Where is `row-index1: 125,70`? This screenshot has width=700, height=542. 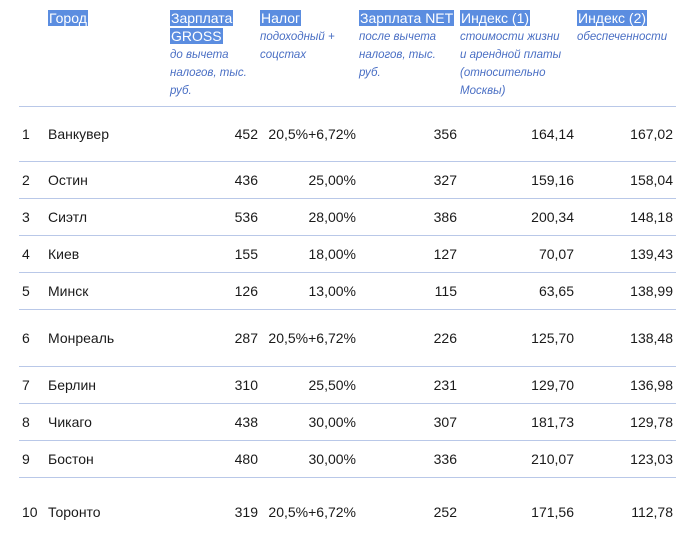 row-index1: 125,70 is located at coordinates (552, 338).